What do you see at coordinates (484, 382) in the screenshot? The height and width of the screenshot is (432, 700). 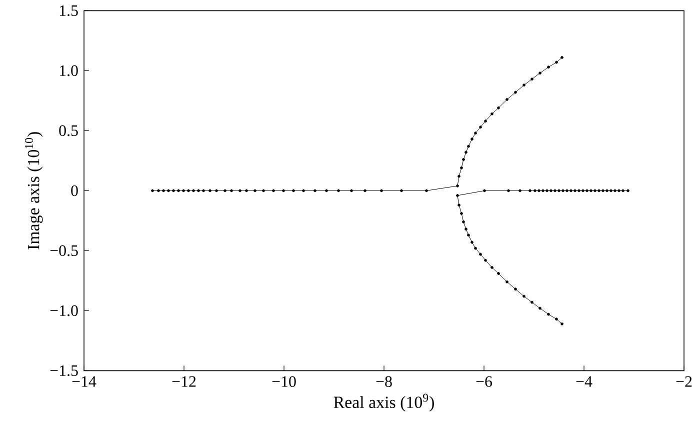 I see `x-tick-label: −6` at bounding box center [484, 382].